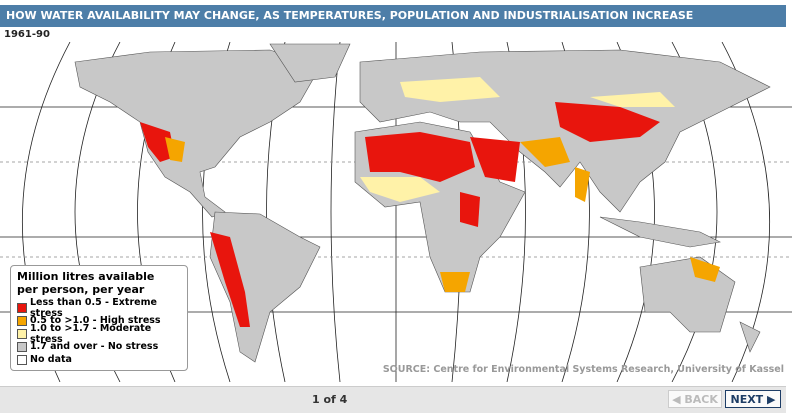 The height and width of the screenshot is (419, 792). Describe the element at coordinates (91, 333) in the screenshot. I see `legend-label: 1.0 to >1.7 - Moderate stress` at that location.